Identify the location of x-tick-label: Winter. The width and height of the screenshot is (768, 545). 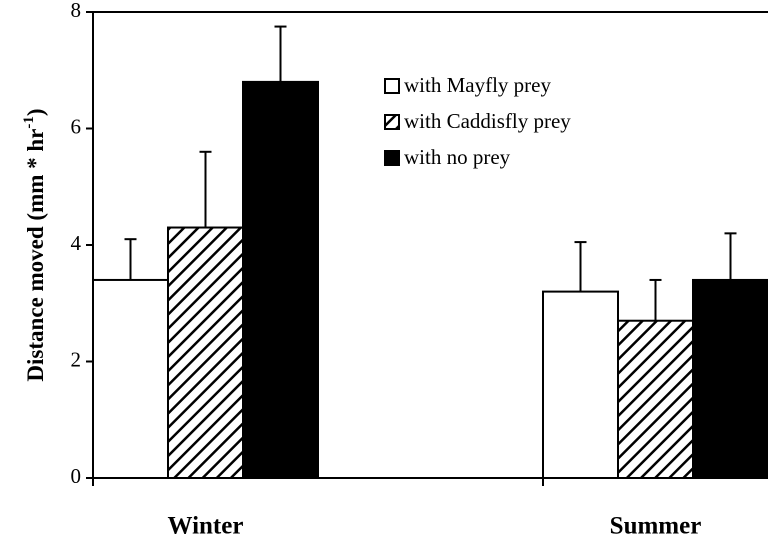
(206, 526).